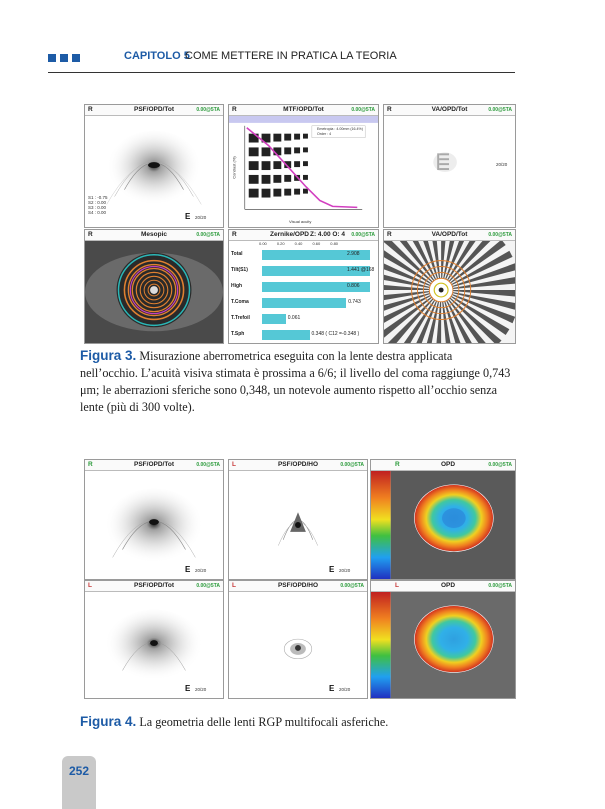 The image size is (605, 809). Describe the element at coordinates (154, 586) in the screenshot. I see `panel-title-bar: L PSF/OPD/Tot 0.00@5TA` at that location.